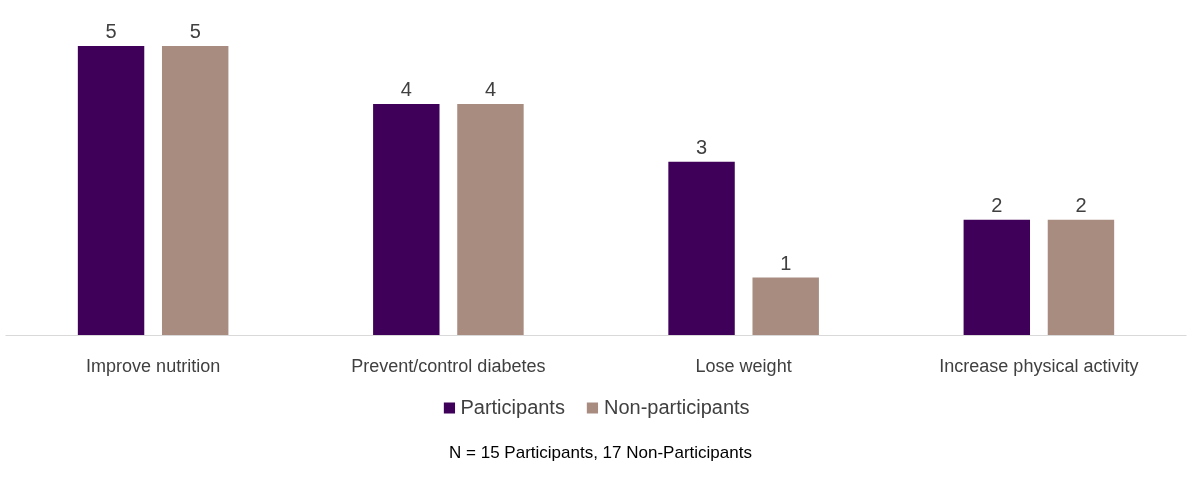  I want to click on legend-label: Participants, so click(512, 407).